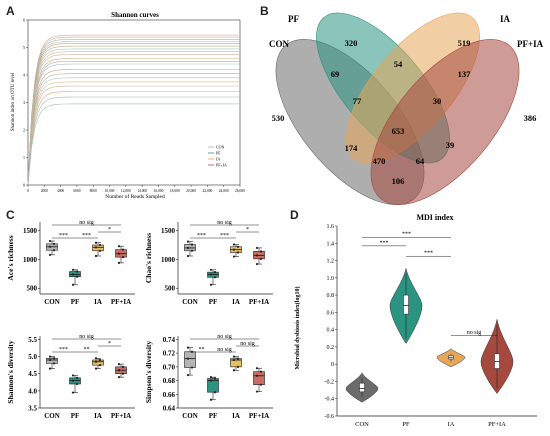 This screenshot has height=436, width=550. I want to click on panel-letter-b: B, so click(264, 11).